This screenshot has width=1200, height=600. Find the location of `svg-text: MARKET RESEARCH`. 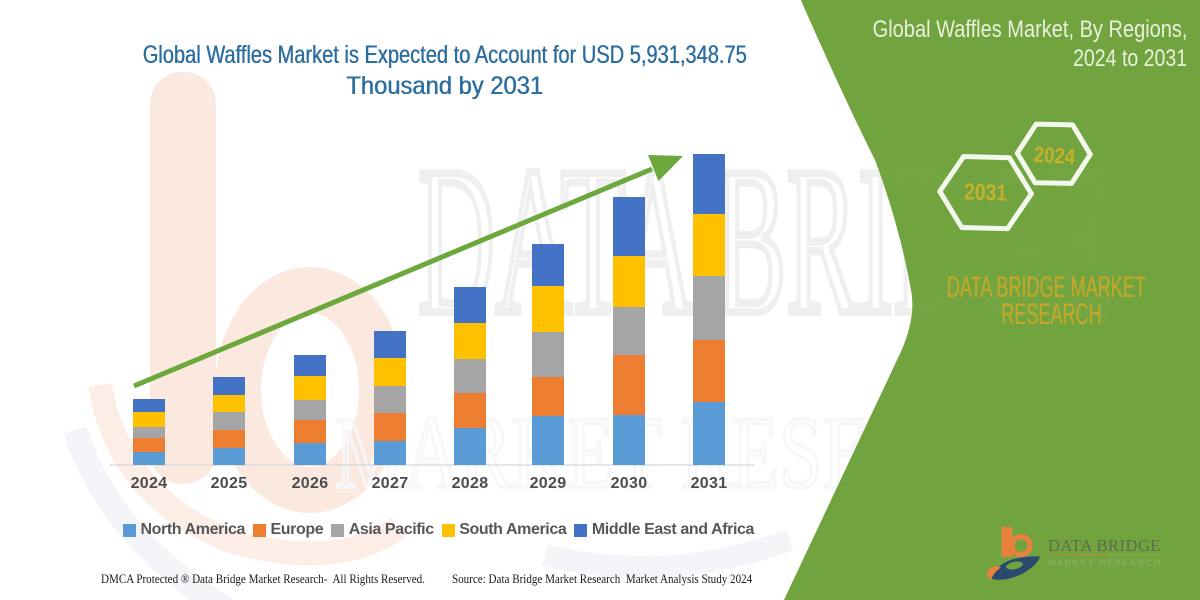

svg-text: MARKET RESEARCH is located at coordinates (1105, 563).